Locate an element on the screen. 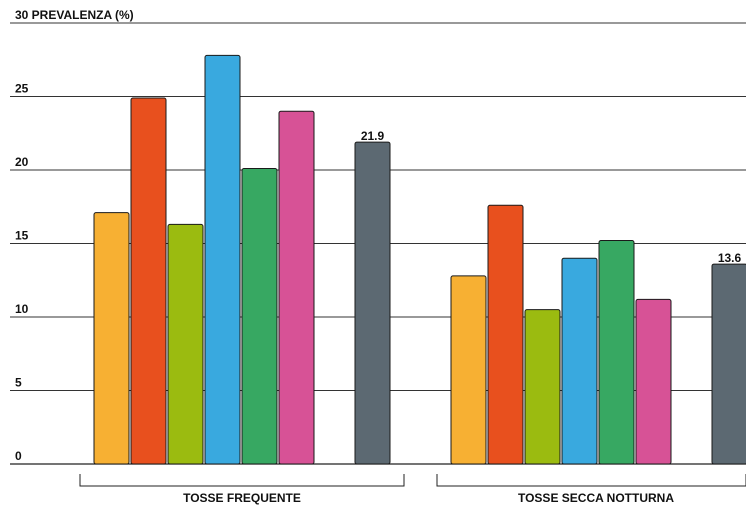  category-label-0: TOSSE FREQUENTE is located at coordinates (242, 498).